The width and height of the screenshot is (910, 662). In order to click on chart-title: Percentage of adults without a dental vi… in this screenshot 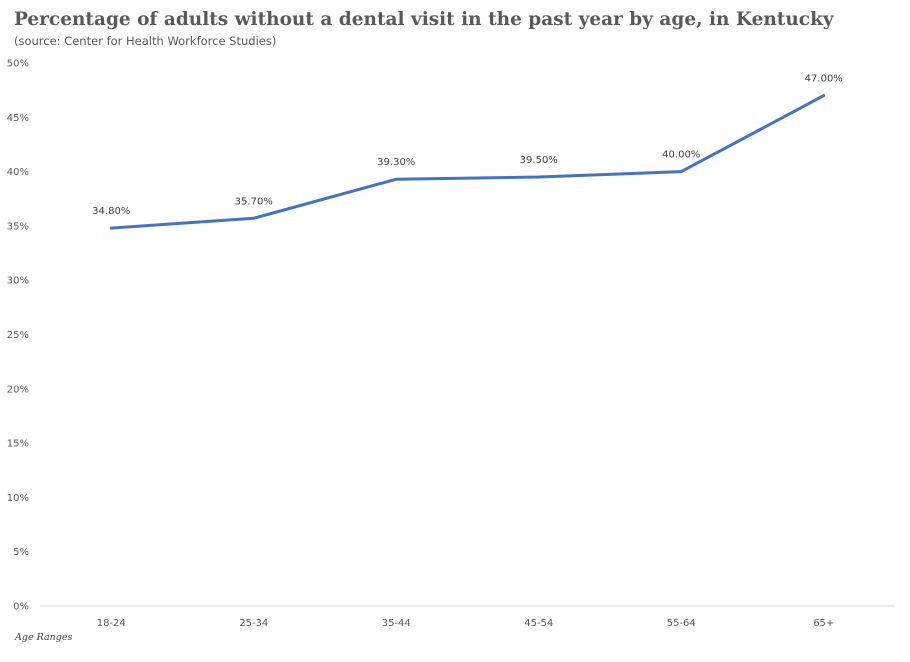, I will do `click(424, 19)`.